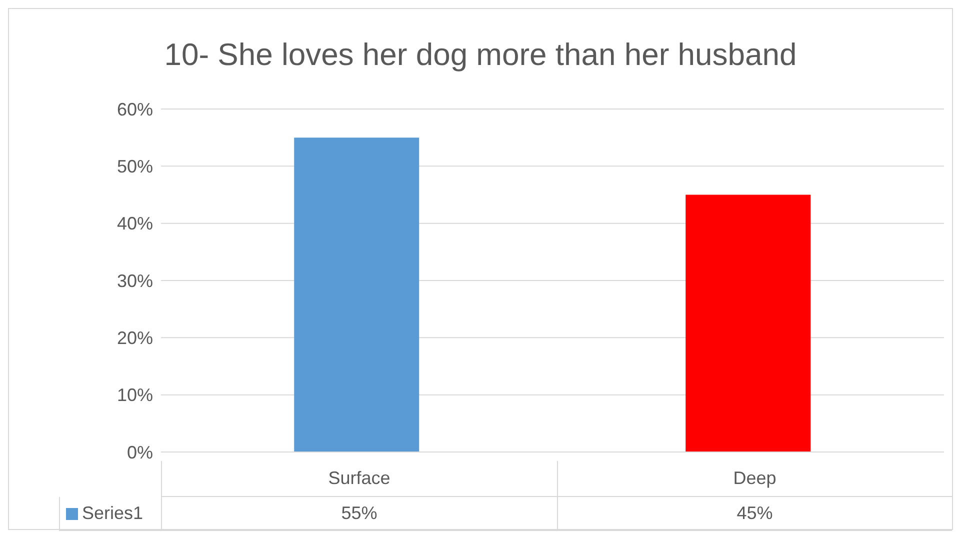  Describe the element at coordinates (754, 479) in the screenshot. I see `x-tick-label: Deep` at that location.